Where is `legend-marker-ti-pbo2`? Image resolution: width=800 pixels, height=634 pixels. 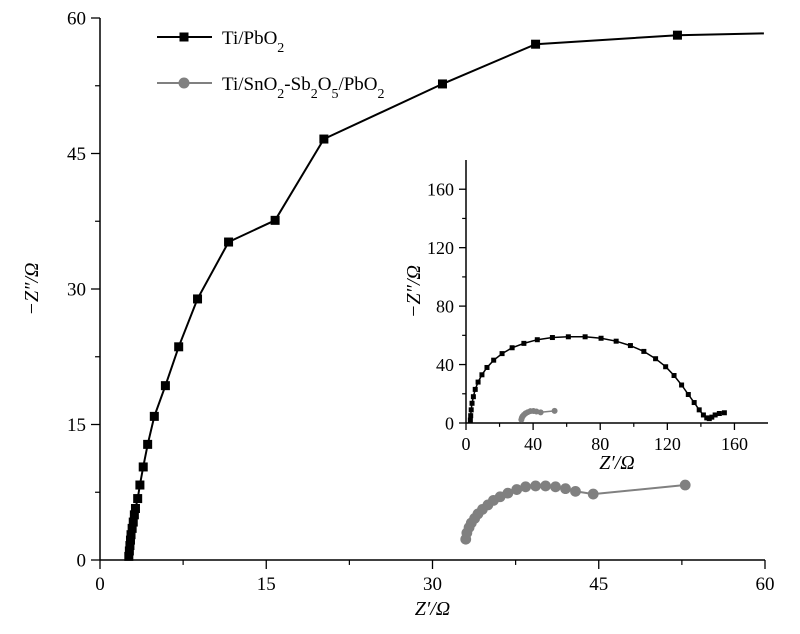
legend-marker-ti-pbo2 is located at coordinates (184, 37).